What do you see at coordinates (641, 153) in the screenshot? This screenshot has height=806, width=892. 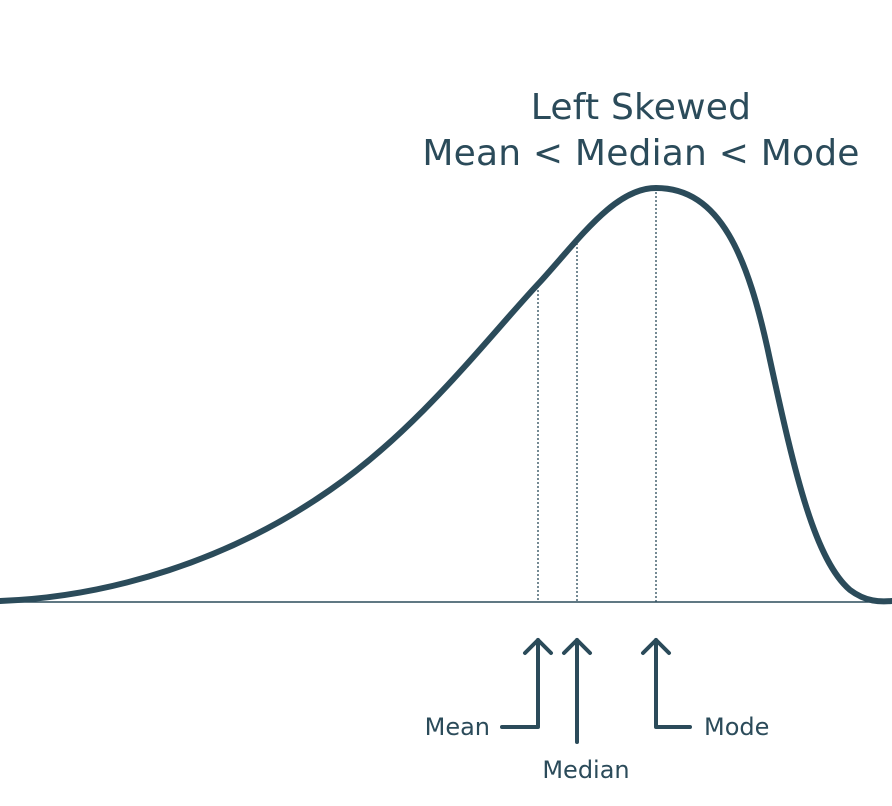 I see `diagram-subtitle: Mean < Median < Mode` at bounding box center [641, 153].